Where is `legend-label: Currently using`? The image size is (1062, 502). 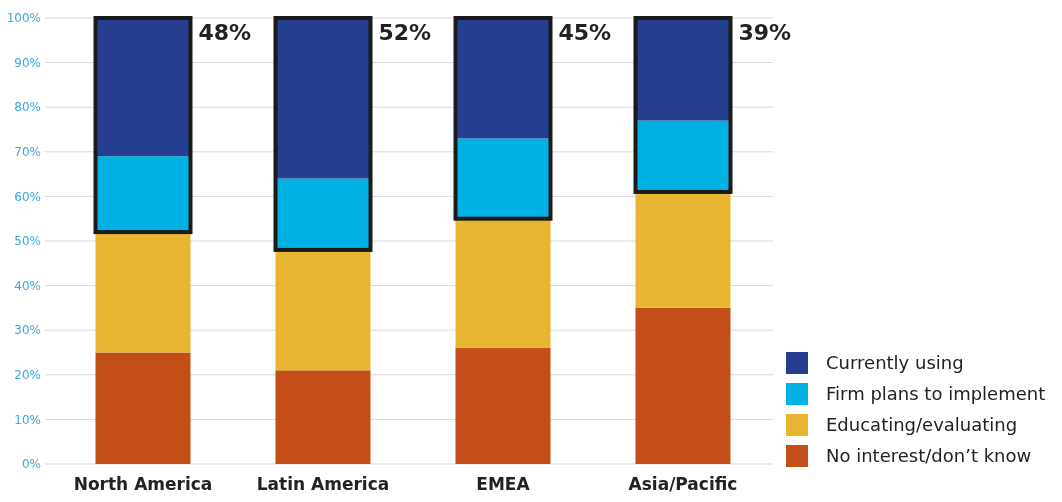 legend-label: Currently using is located at coordinates (895, 363).